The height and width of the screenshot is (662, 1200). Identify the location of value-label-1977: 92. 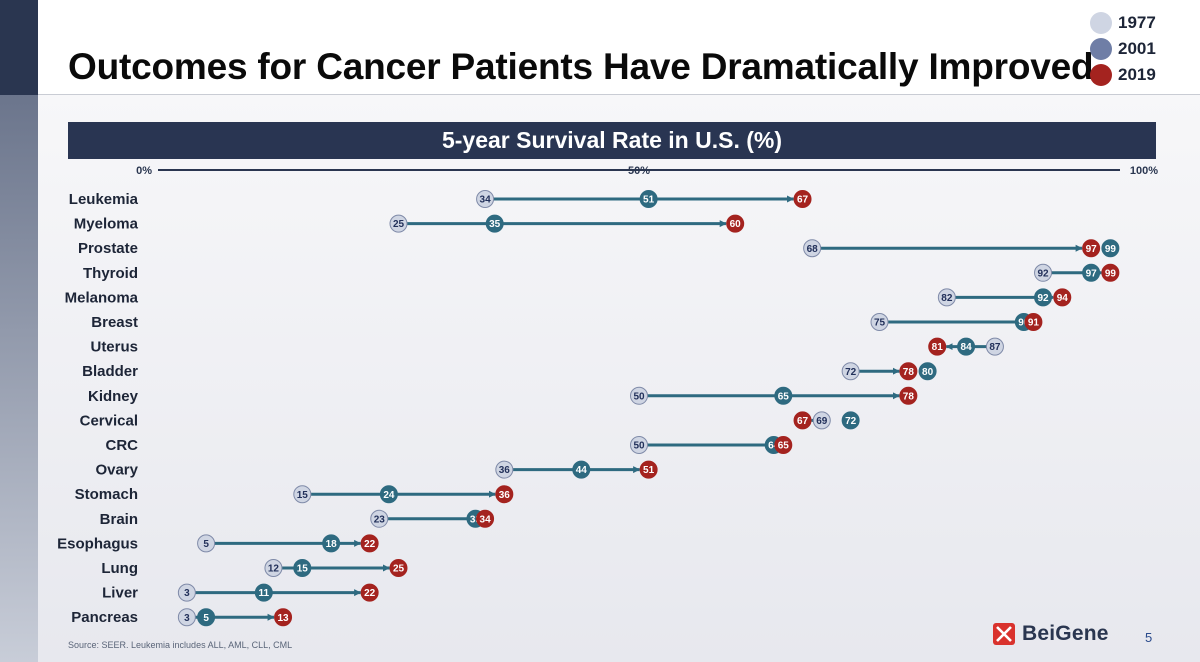
(1043, 273).